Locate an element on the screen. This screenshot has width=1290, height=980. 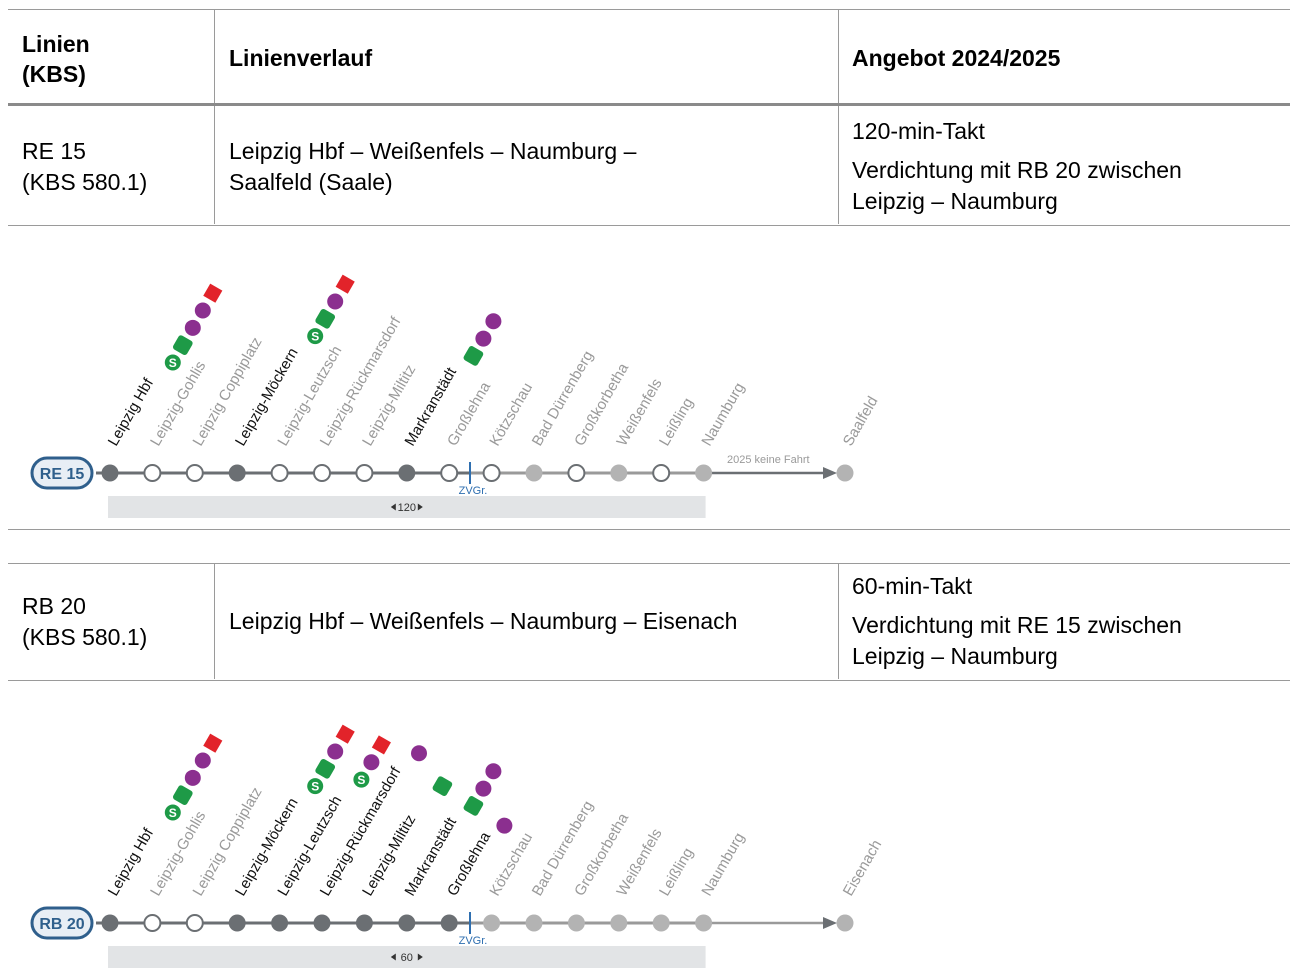
interval-label: 60 is located at coordinates (407, 958).